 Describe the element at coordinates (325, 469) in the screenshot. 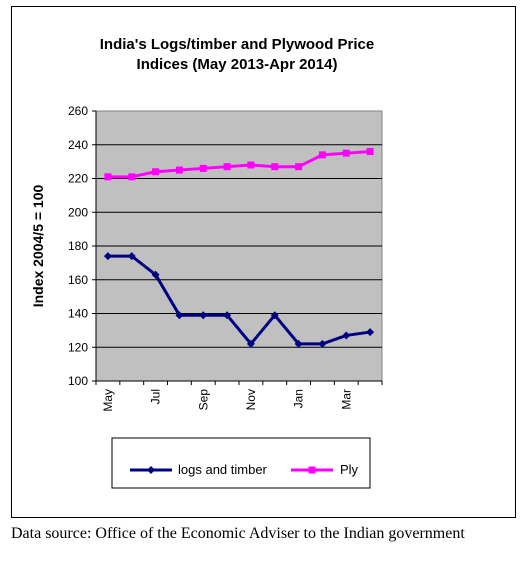

I see `legend-item-ply: Ply` at that location.